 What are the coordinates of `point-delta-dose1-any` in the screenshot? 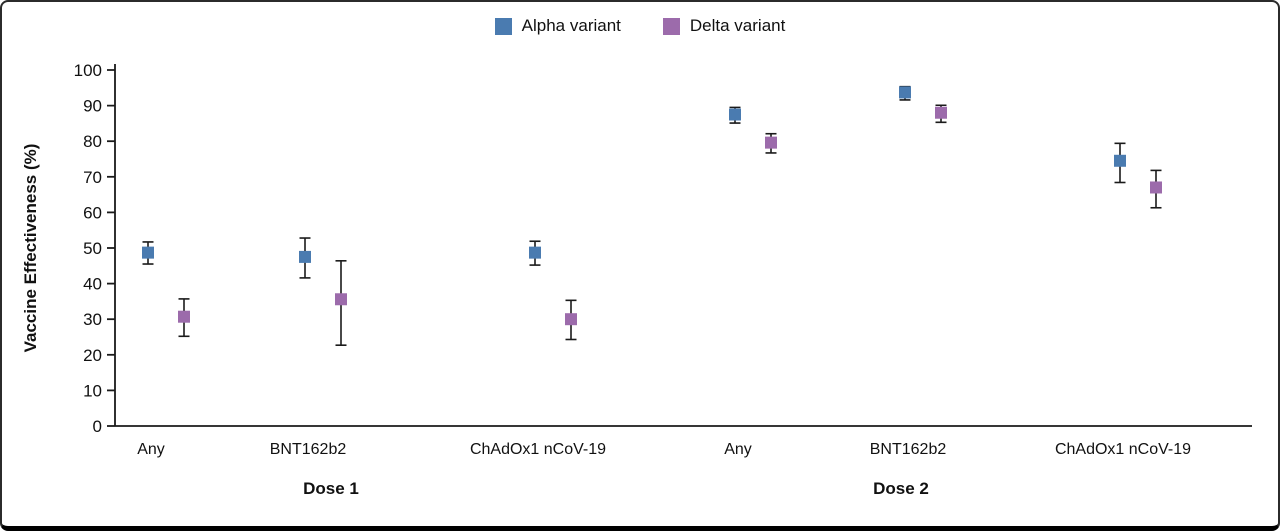 It's located at (184, 316).